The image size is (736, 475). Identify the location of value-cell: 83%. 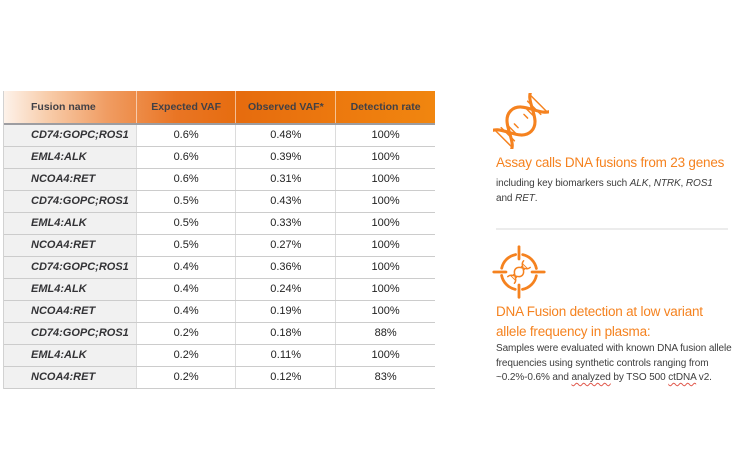
(385, 377).